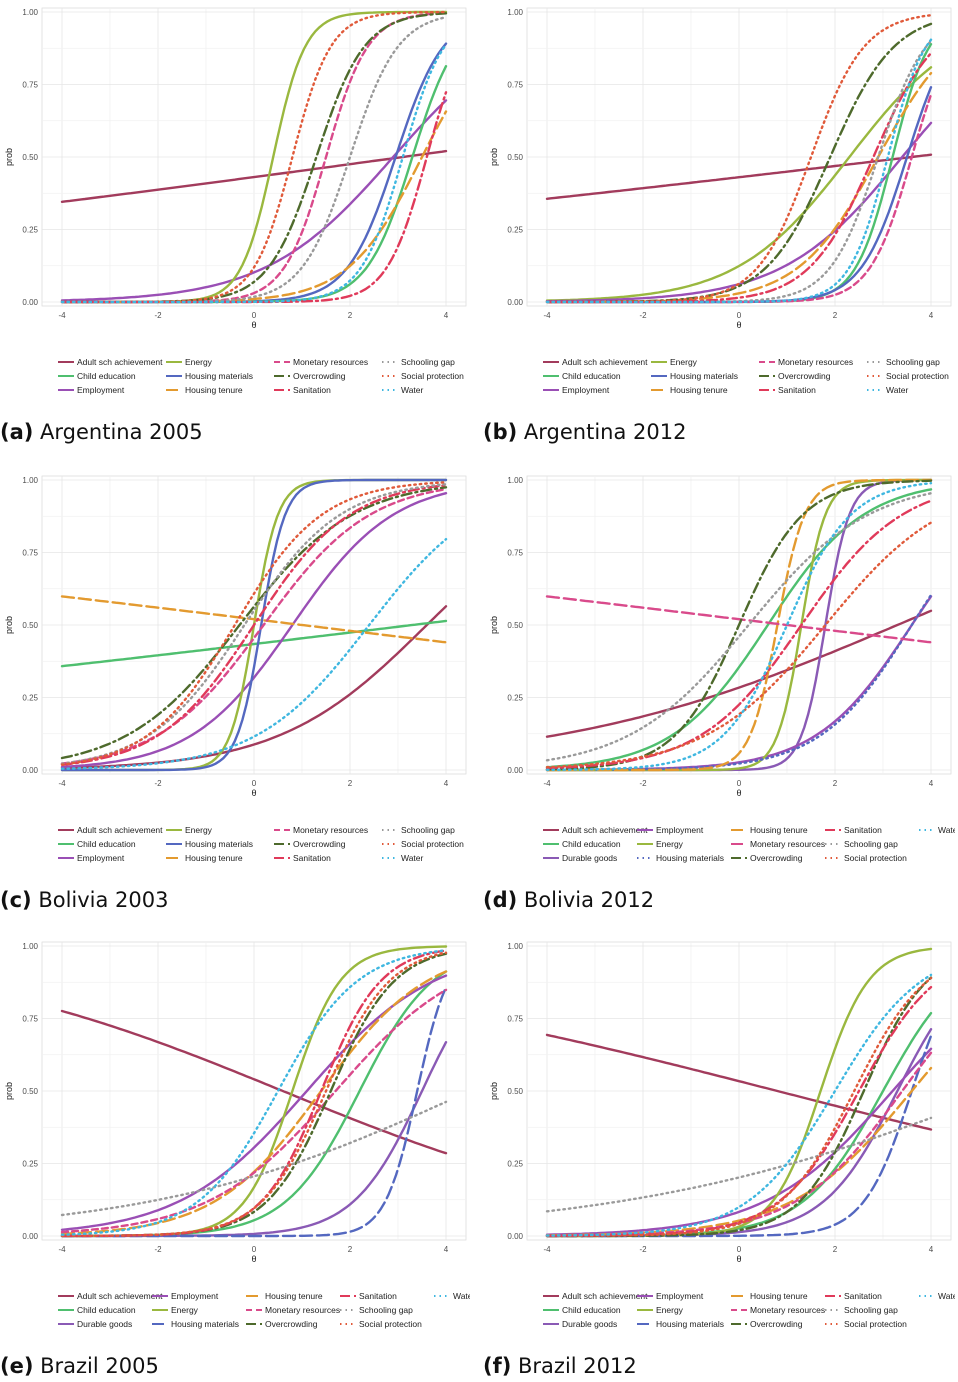  What do you see at coordinates (62, 315) in the screenshot?
I see `x-tick-label: -4` at bounding box center [62, 315].